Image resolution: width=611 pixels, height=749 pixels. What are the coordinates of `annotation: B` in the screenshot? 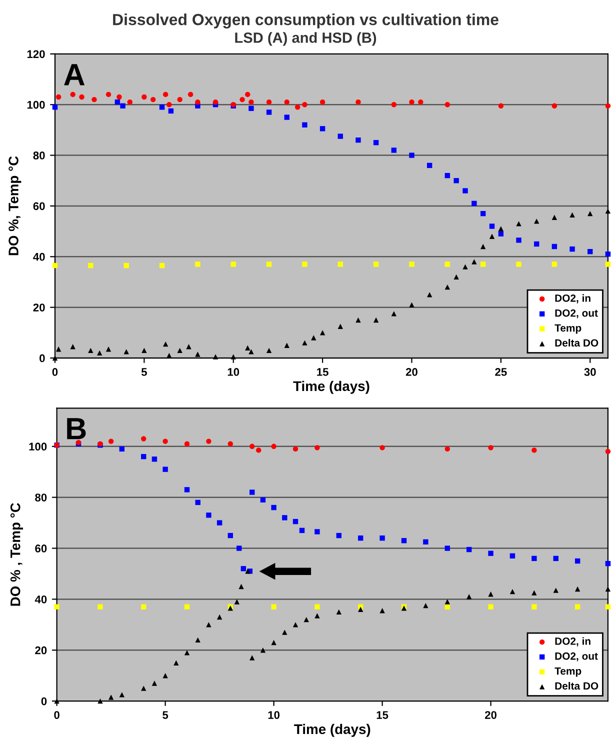 It's located at (76, 429).